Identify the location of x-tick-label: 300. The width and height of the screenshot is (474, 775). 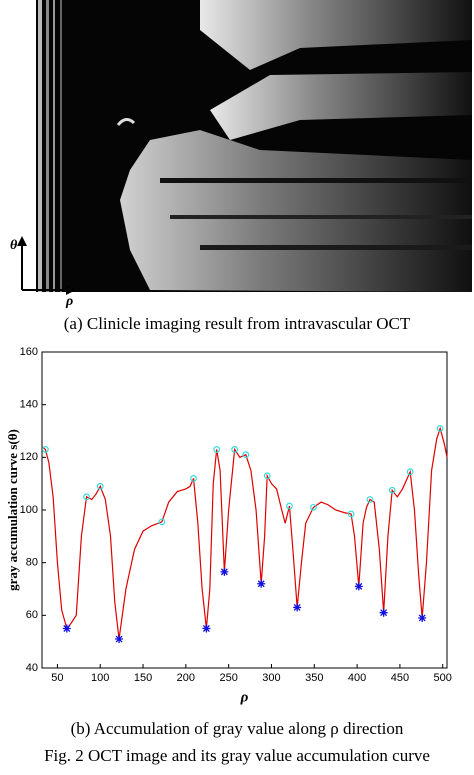
(271, 678).